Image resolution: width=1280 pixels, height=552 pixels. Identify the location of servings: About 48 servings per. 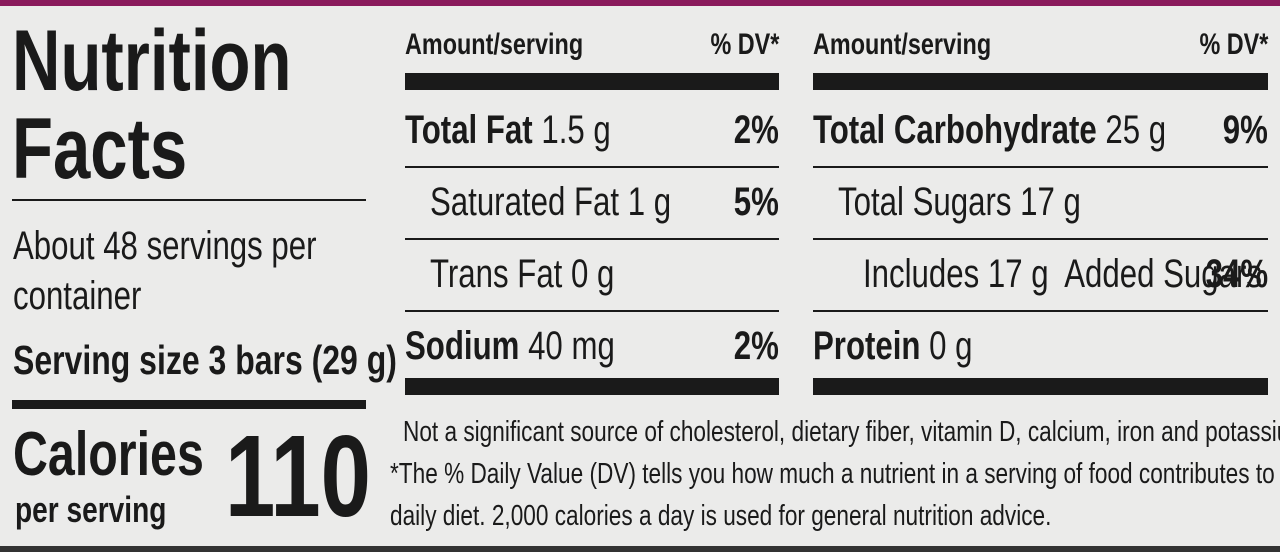
(165, 246).